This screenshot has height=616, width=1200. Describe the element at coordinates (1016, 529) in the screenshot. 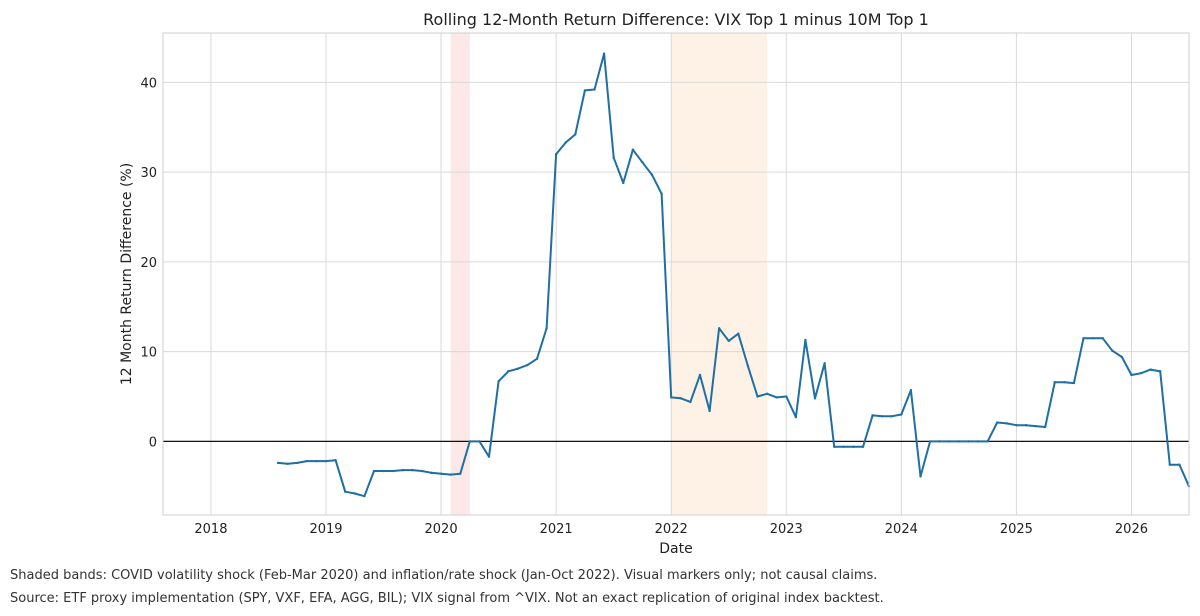

I see `x-tick-label: 2025` at that location.